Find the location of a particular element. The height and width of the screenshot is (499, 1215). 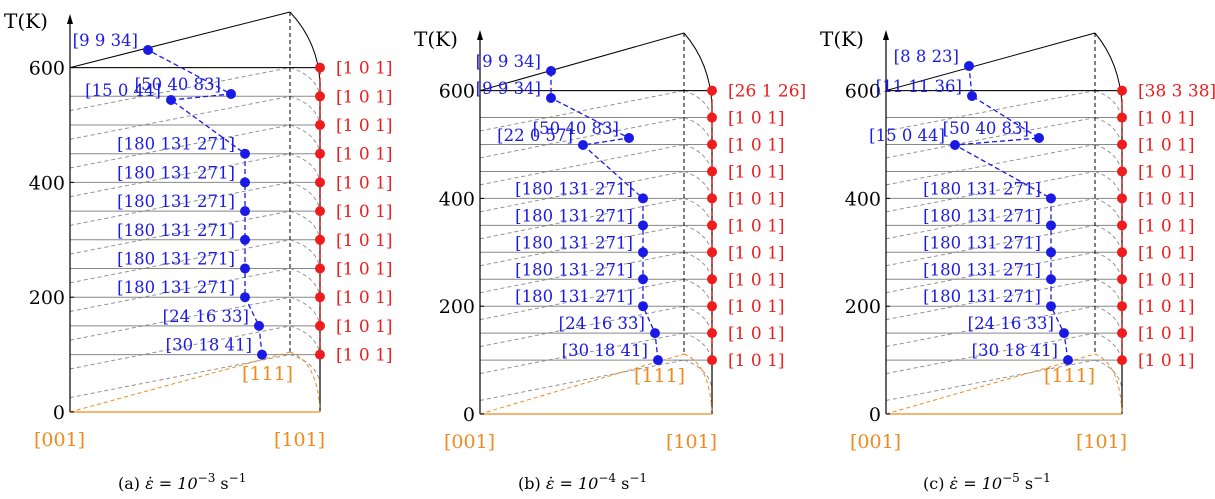

caption-label: (b) is located at coordinates (532, 483).